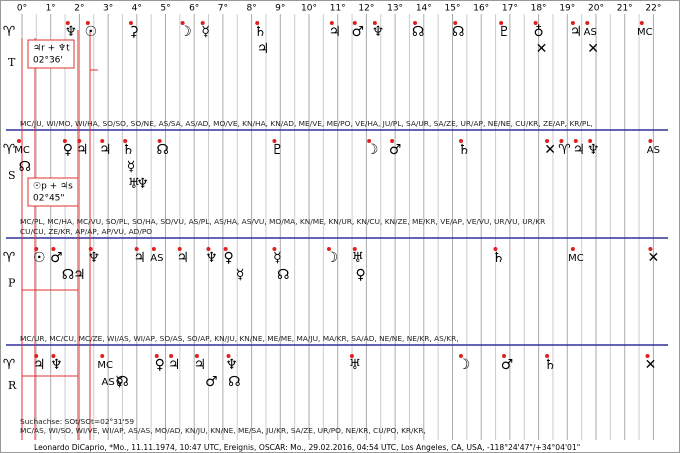 The width and height of the screenshot is (680, 453). I want to click on degree-label: 9°, so click(280, 9).